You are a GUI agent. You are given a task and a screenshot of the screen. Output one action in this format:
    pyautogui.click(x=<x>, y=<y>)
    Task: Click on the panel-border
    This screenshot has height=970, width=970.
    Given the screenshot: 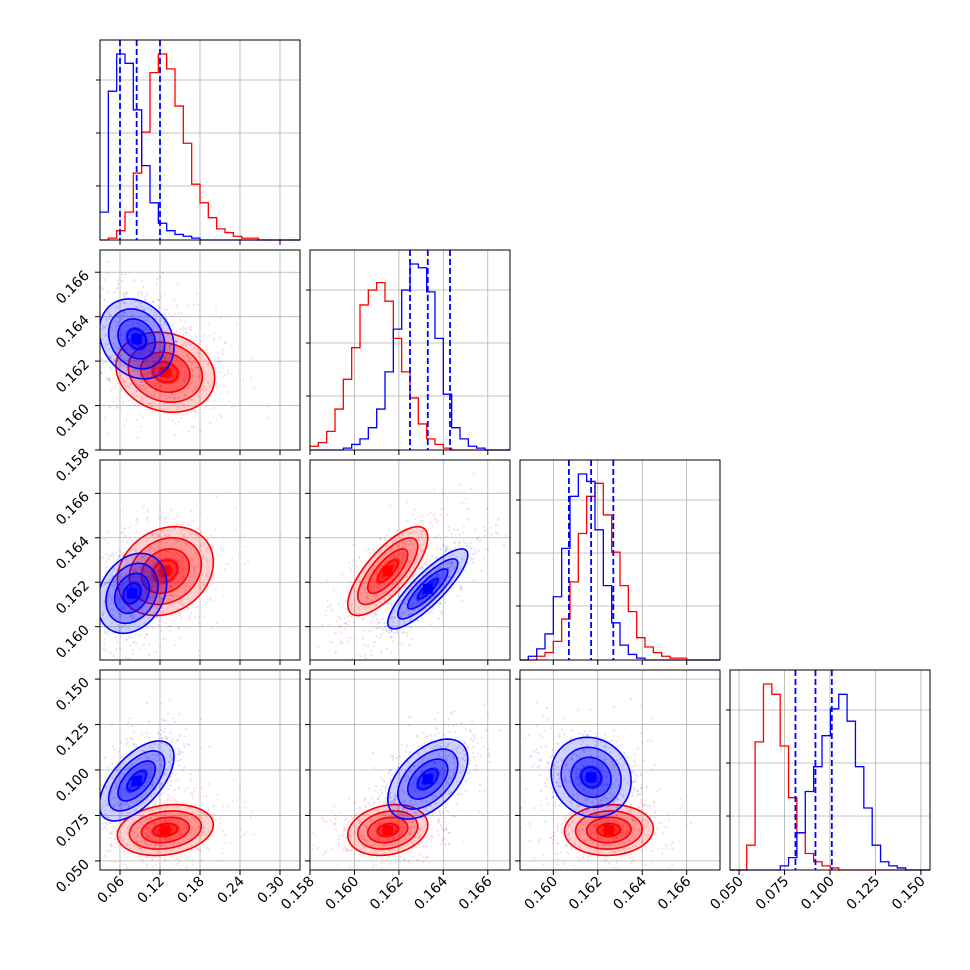 What is the action you would take?
    pyautogui.click(x=410, y=350)
    